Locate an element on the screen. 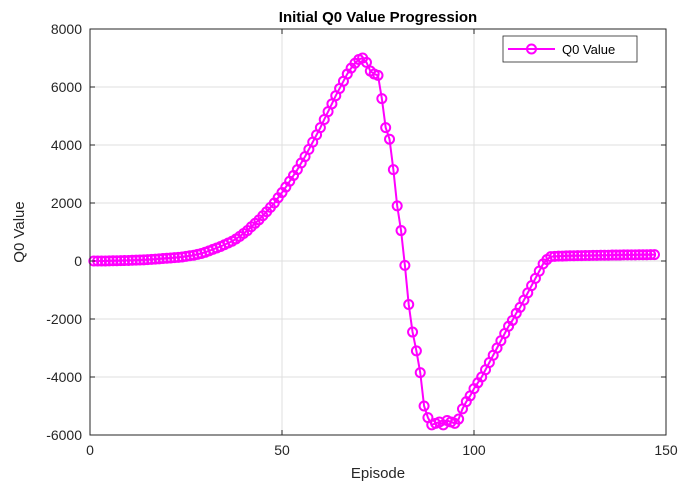 Image resolution: width=682 pixels, height=483 pixels. x-tick-label: 0 is located at coordinates (90, 450).